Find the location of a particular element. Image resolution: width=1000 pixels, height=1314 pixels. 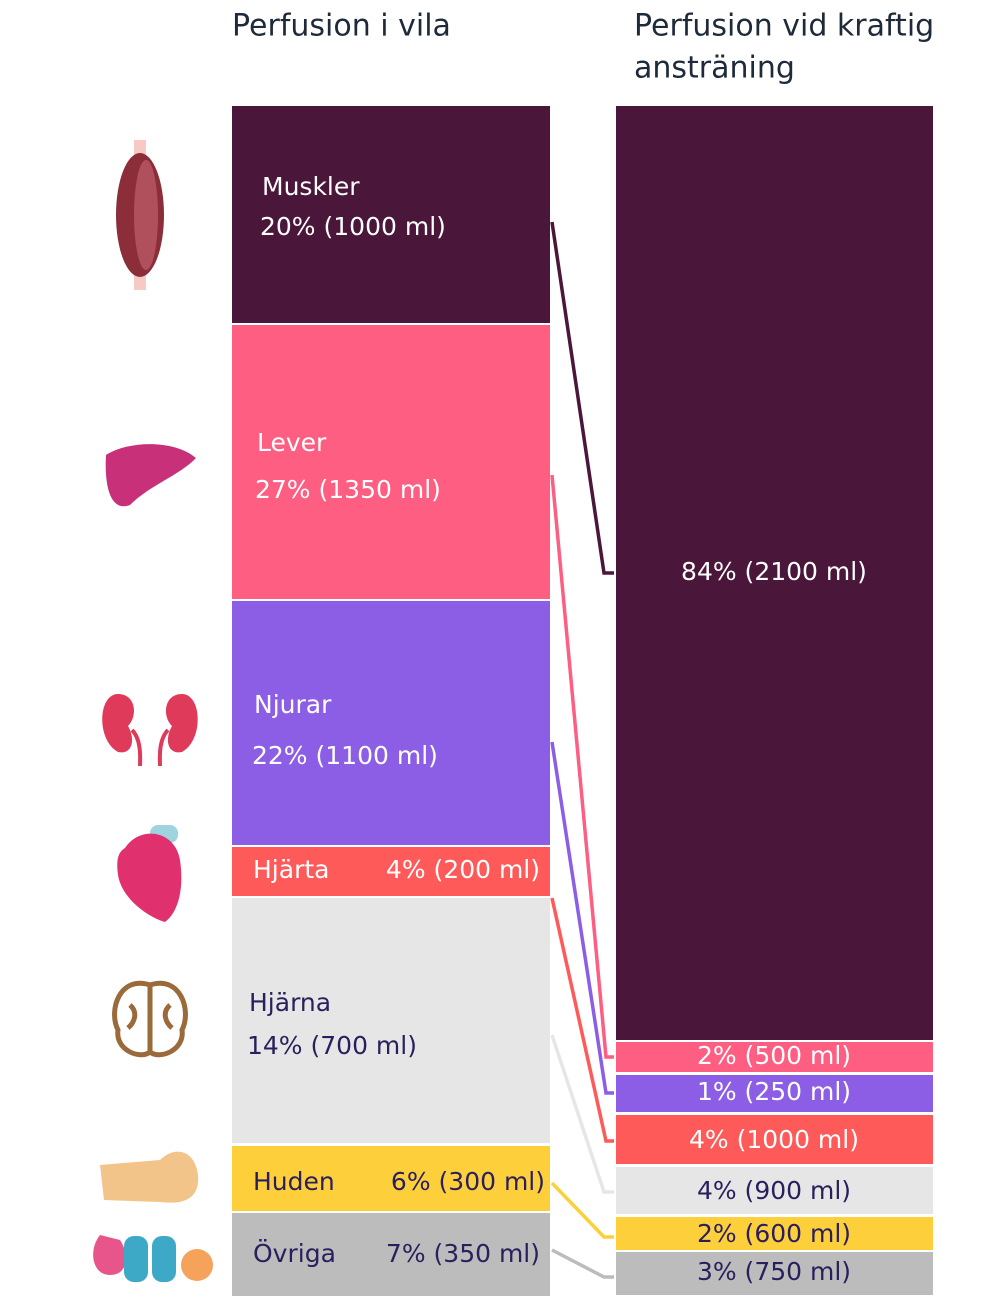

segment-name: Njurar is located at coordinates (293, 704).